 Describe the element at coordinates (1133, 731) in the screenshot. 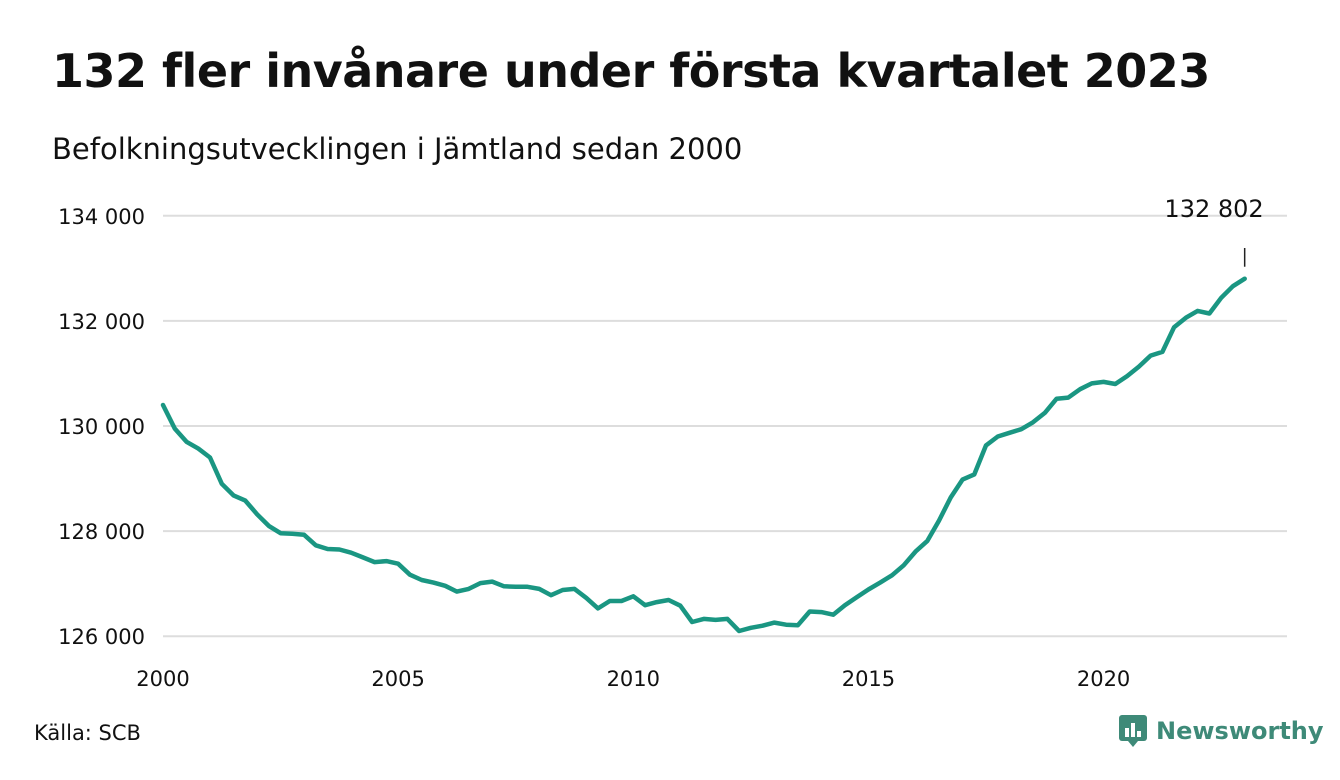

I see `newsworthy-logo-icon` at that location.